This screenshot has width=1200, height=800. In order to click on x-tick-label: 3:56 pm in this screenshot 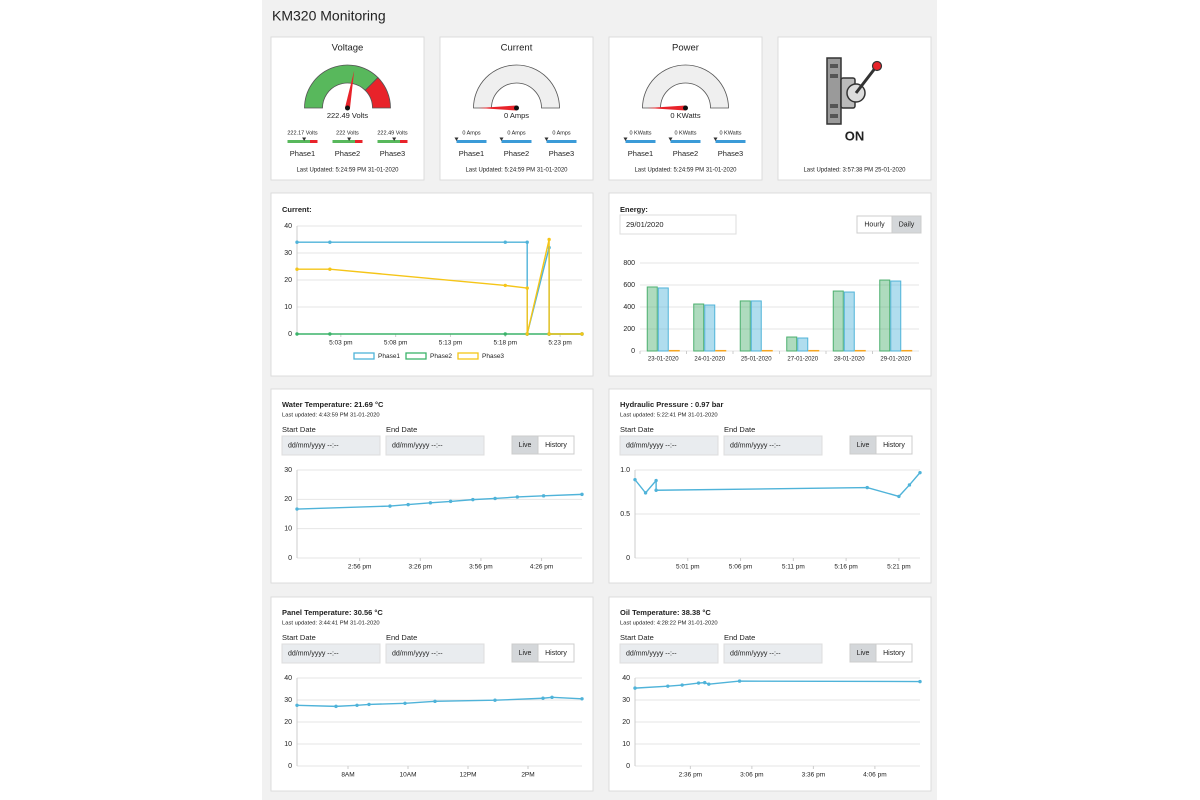, I will do `click(481, 567)`.